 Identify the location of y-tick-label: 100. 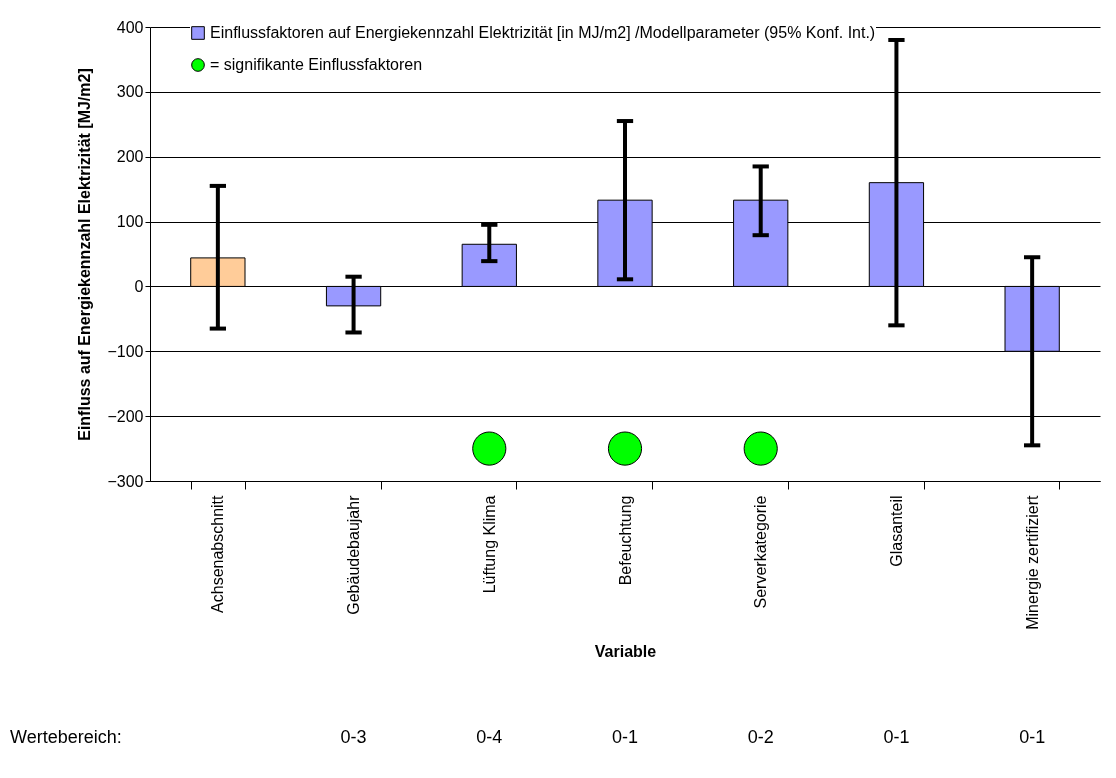
(130, 222).